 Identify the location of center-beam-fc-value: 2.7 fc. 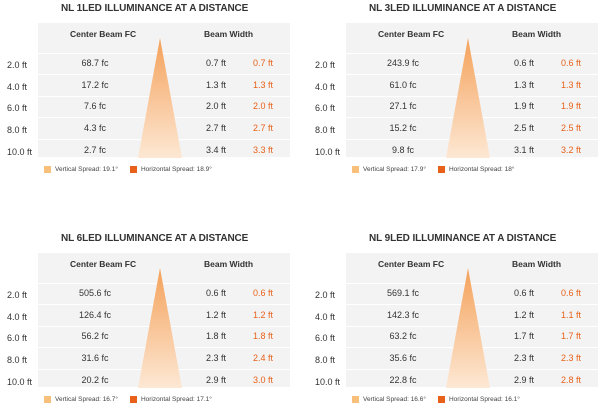
(94, 150).